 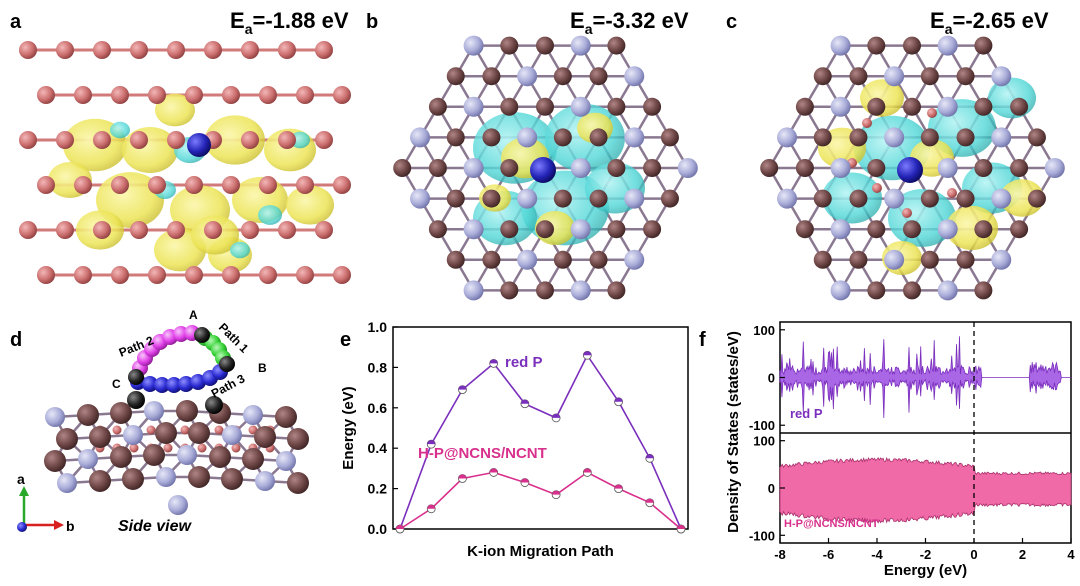 What do you see at coordinates (1022, 554) in the screenshot?
I see `x-tick-label: 2` at bounding box center [1022, 554].